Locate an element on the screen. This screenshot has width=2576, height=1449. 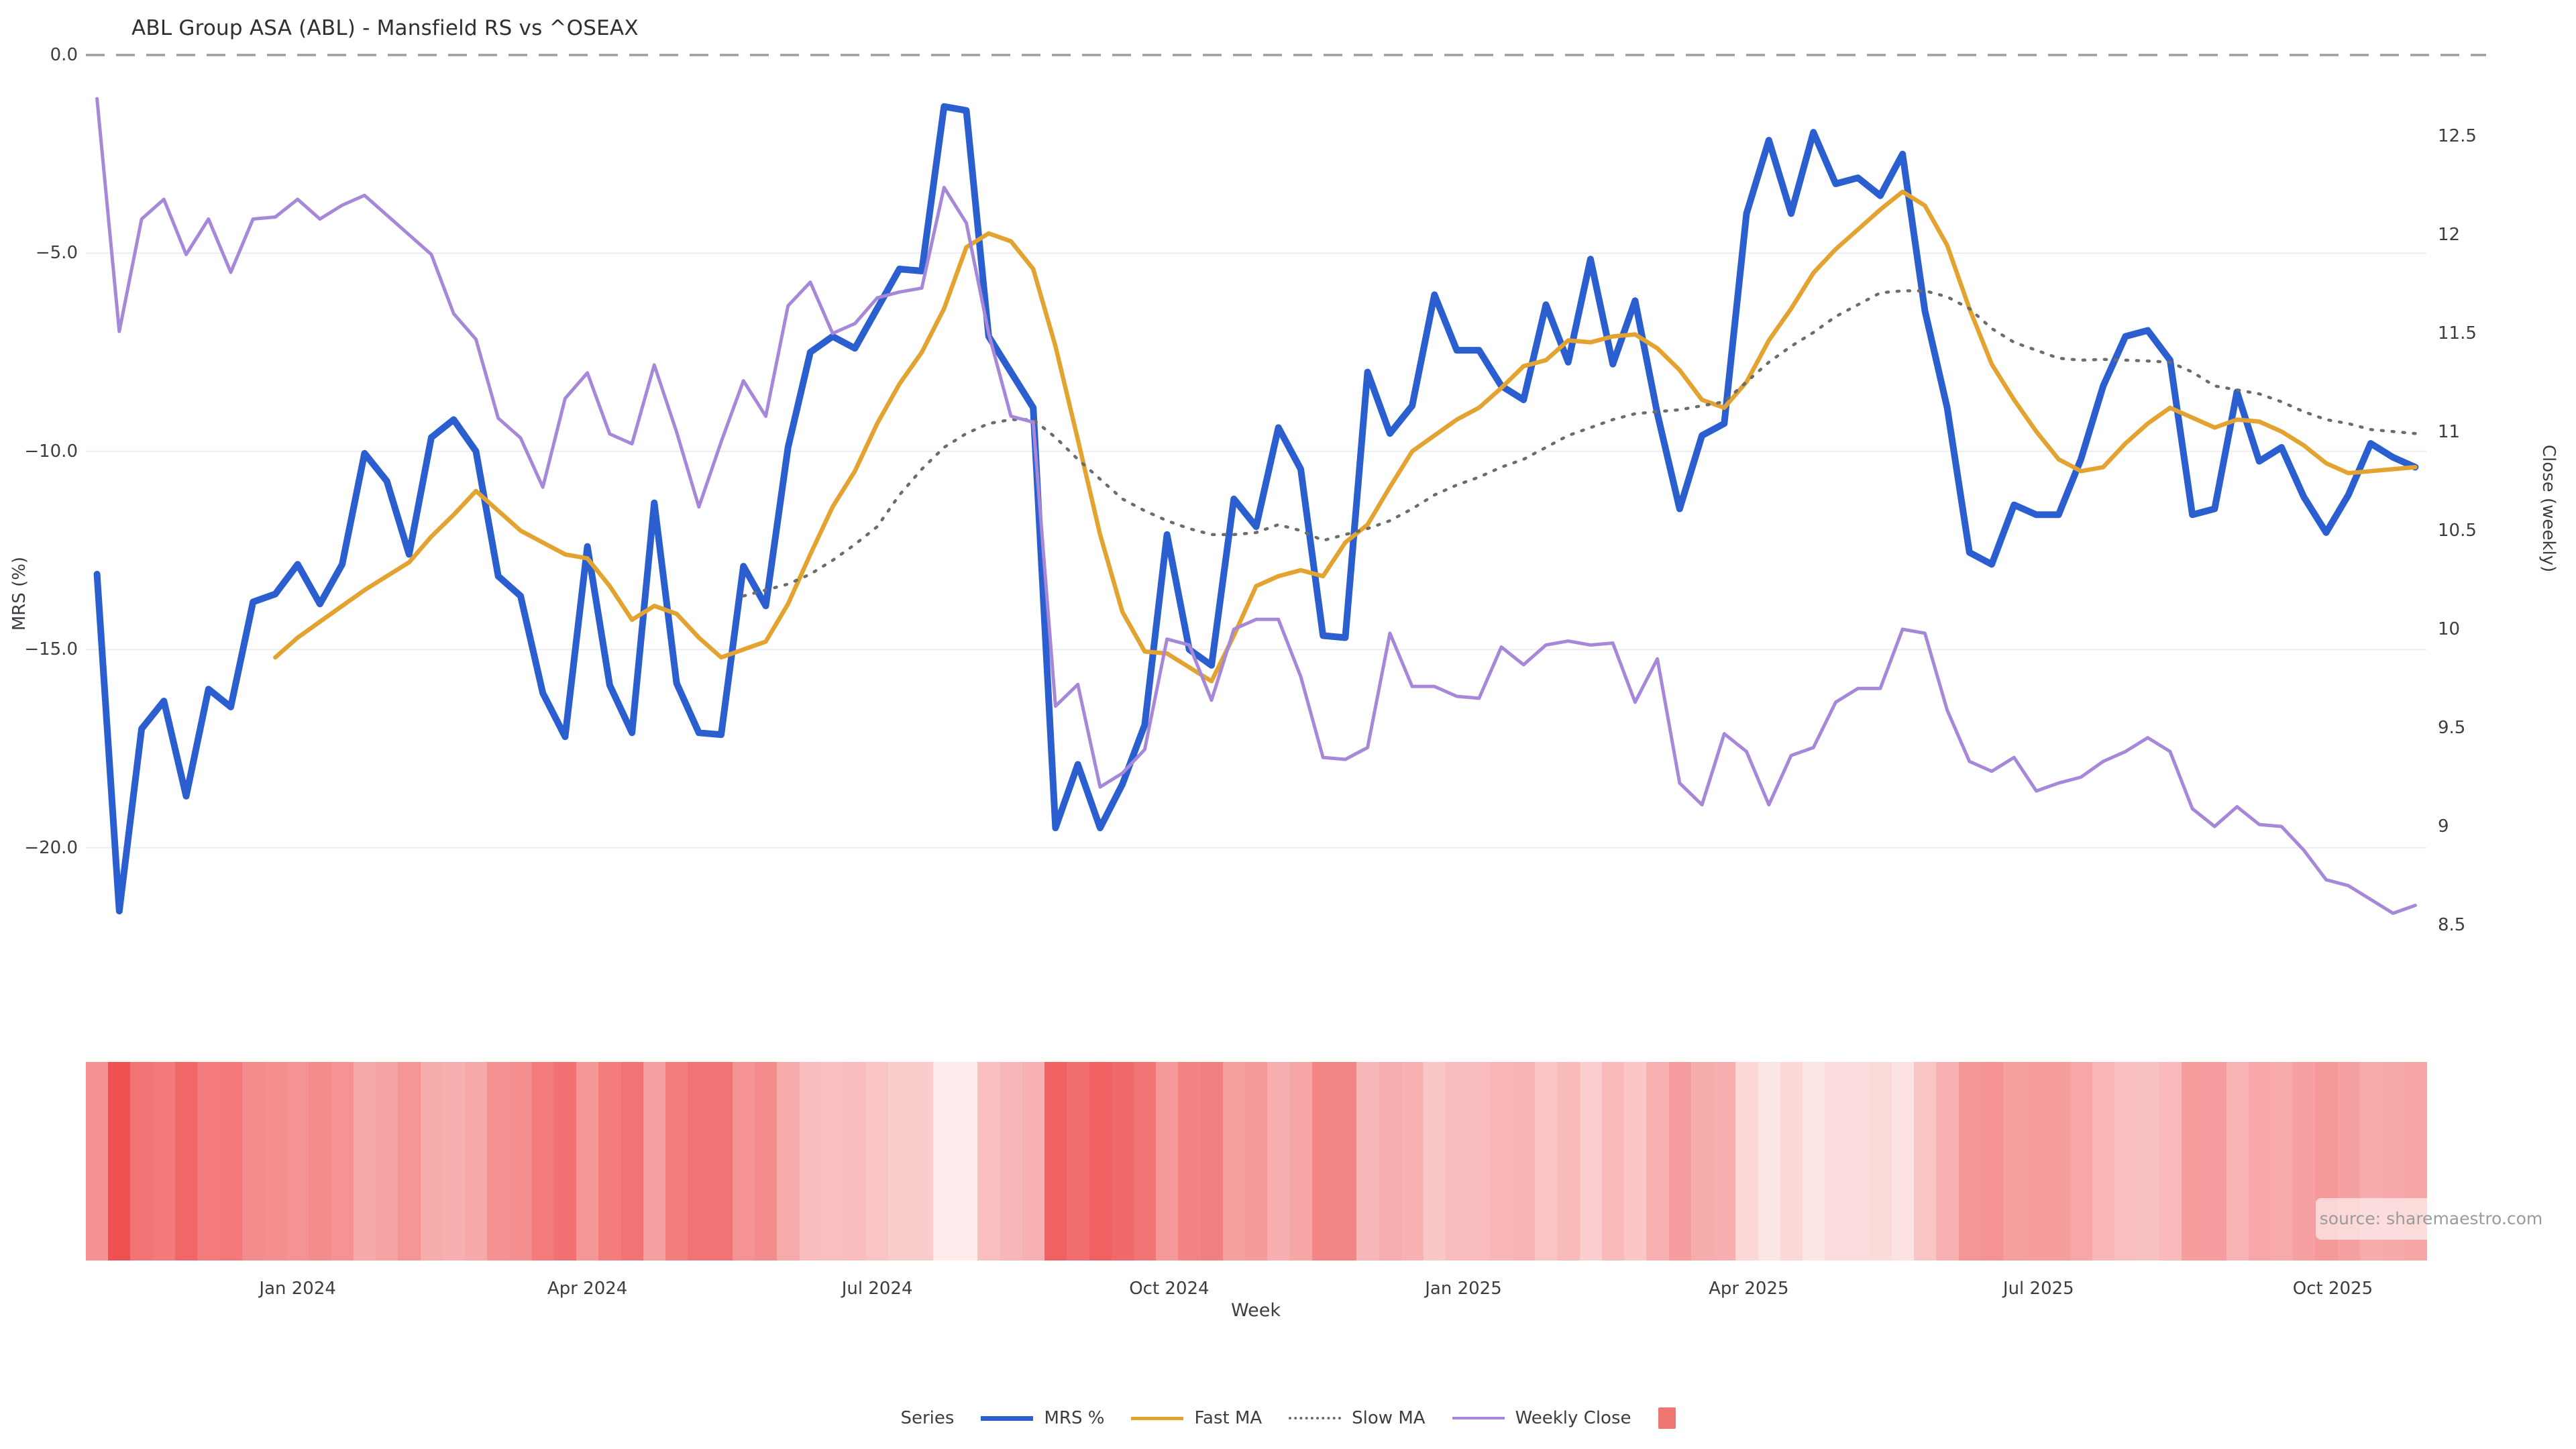
legend-item-label: MRS % is located at coordinates (1074, 1418).